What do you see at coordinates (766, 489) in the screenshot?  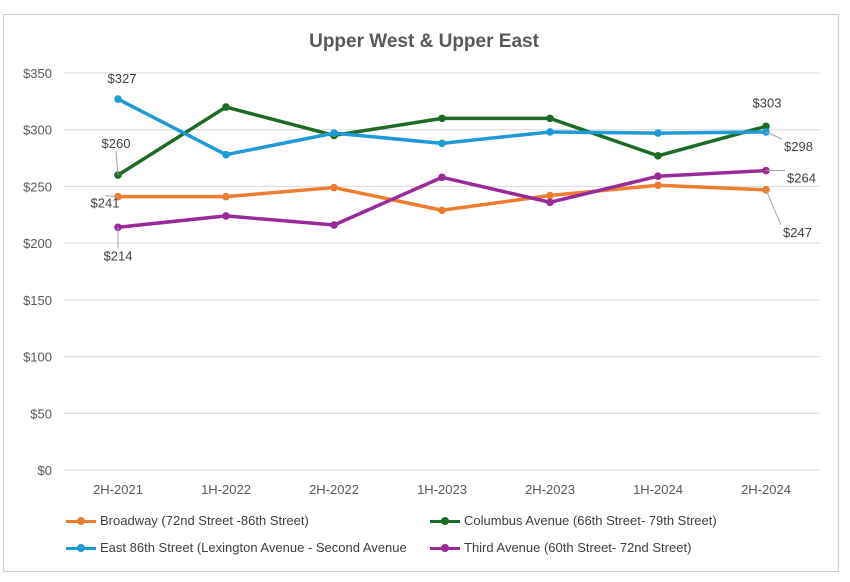 I see `x-tick-label: 2H-2024` at bounding box center [766, 489].